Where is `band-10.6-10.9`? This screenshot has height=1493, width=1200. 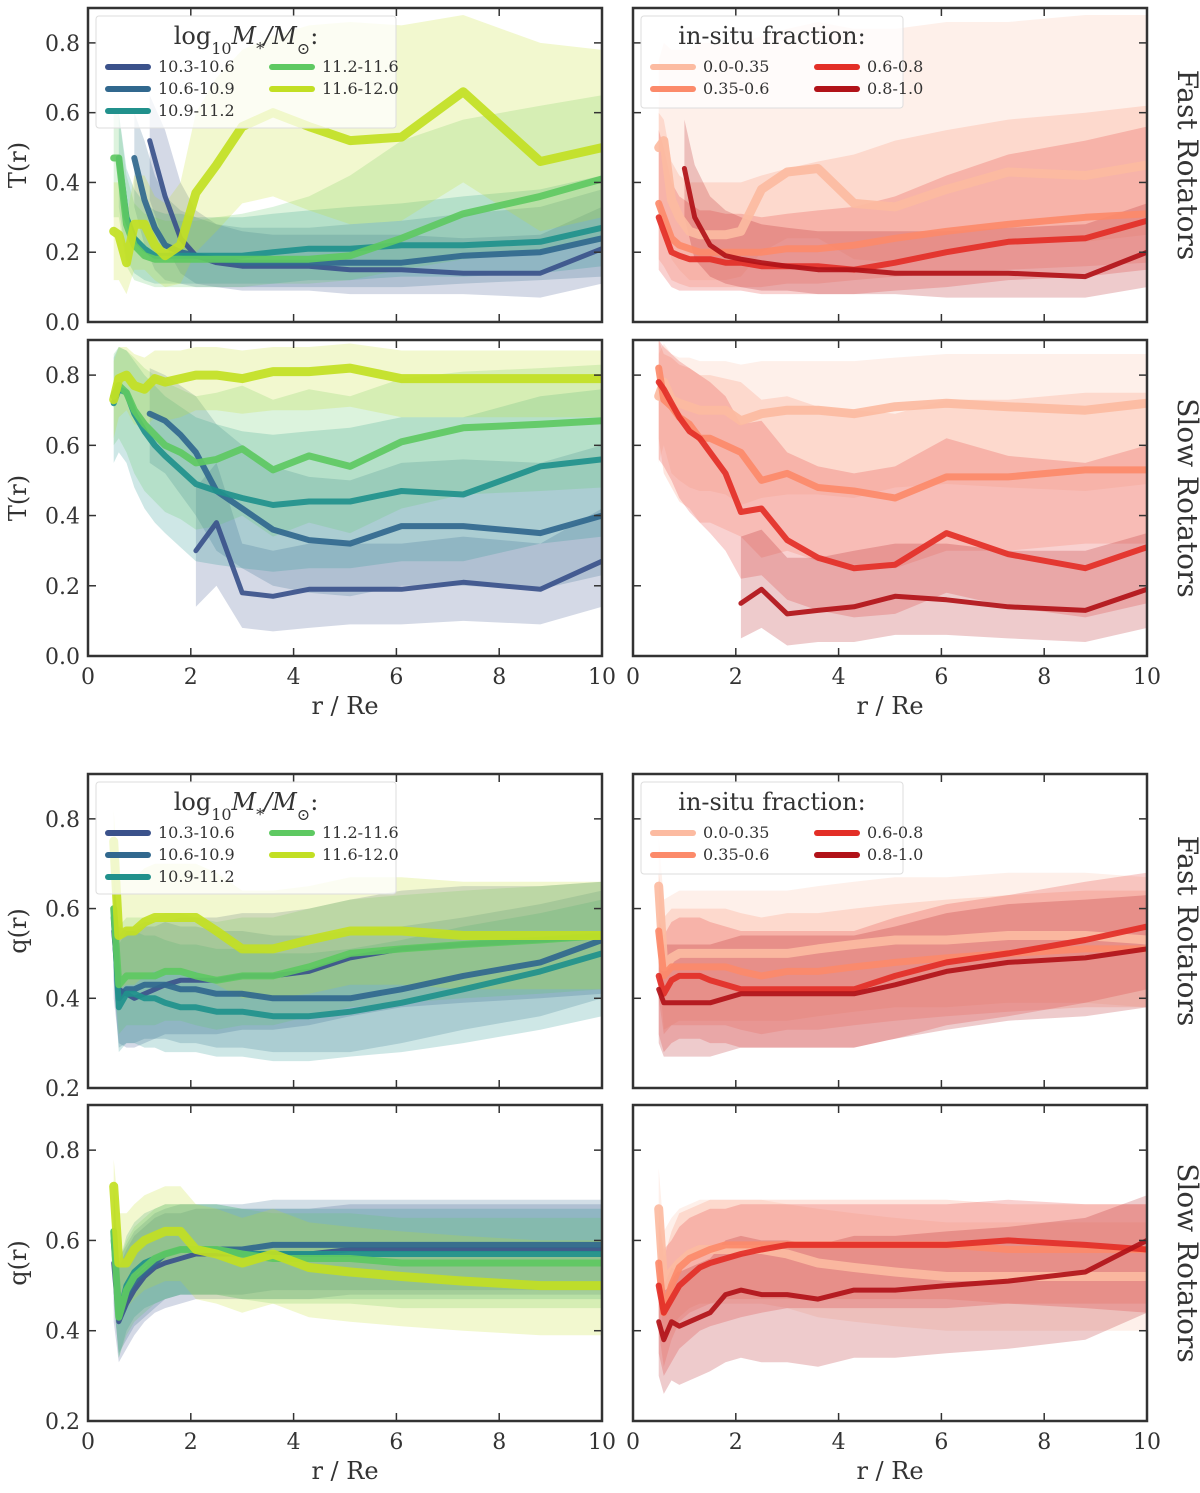 band-10.6-10.9 is located at coordinates (375, 482).